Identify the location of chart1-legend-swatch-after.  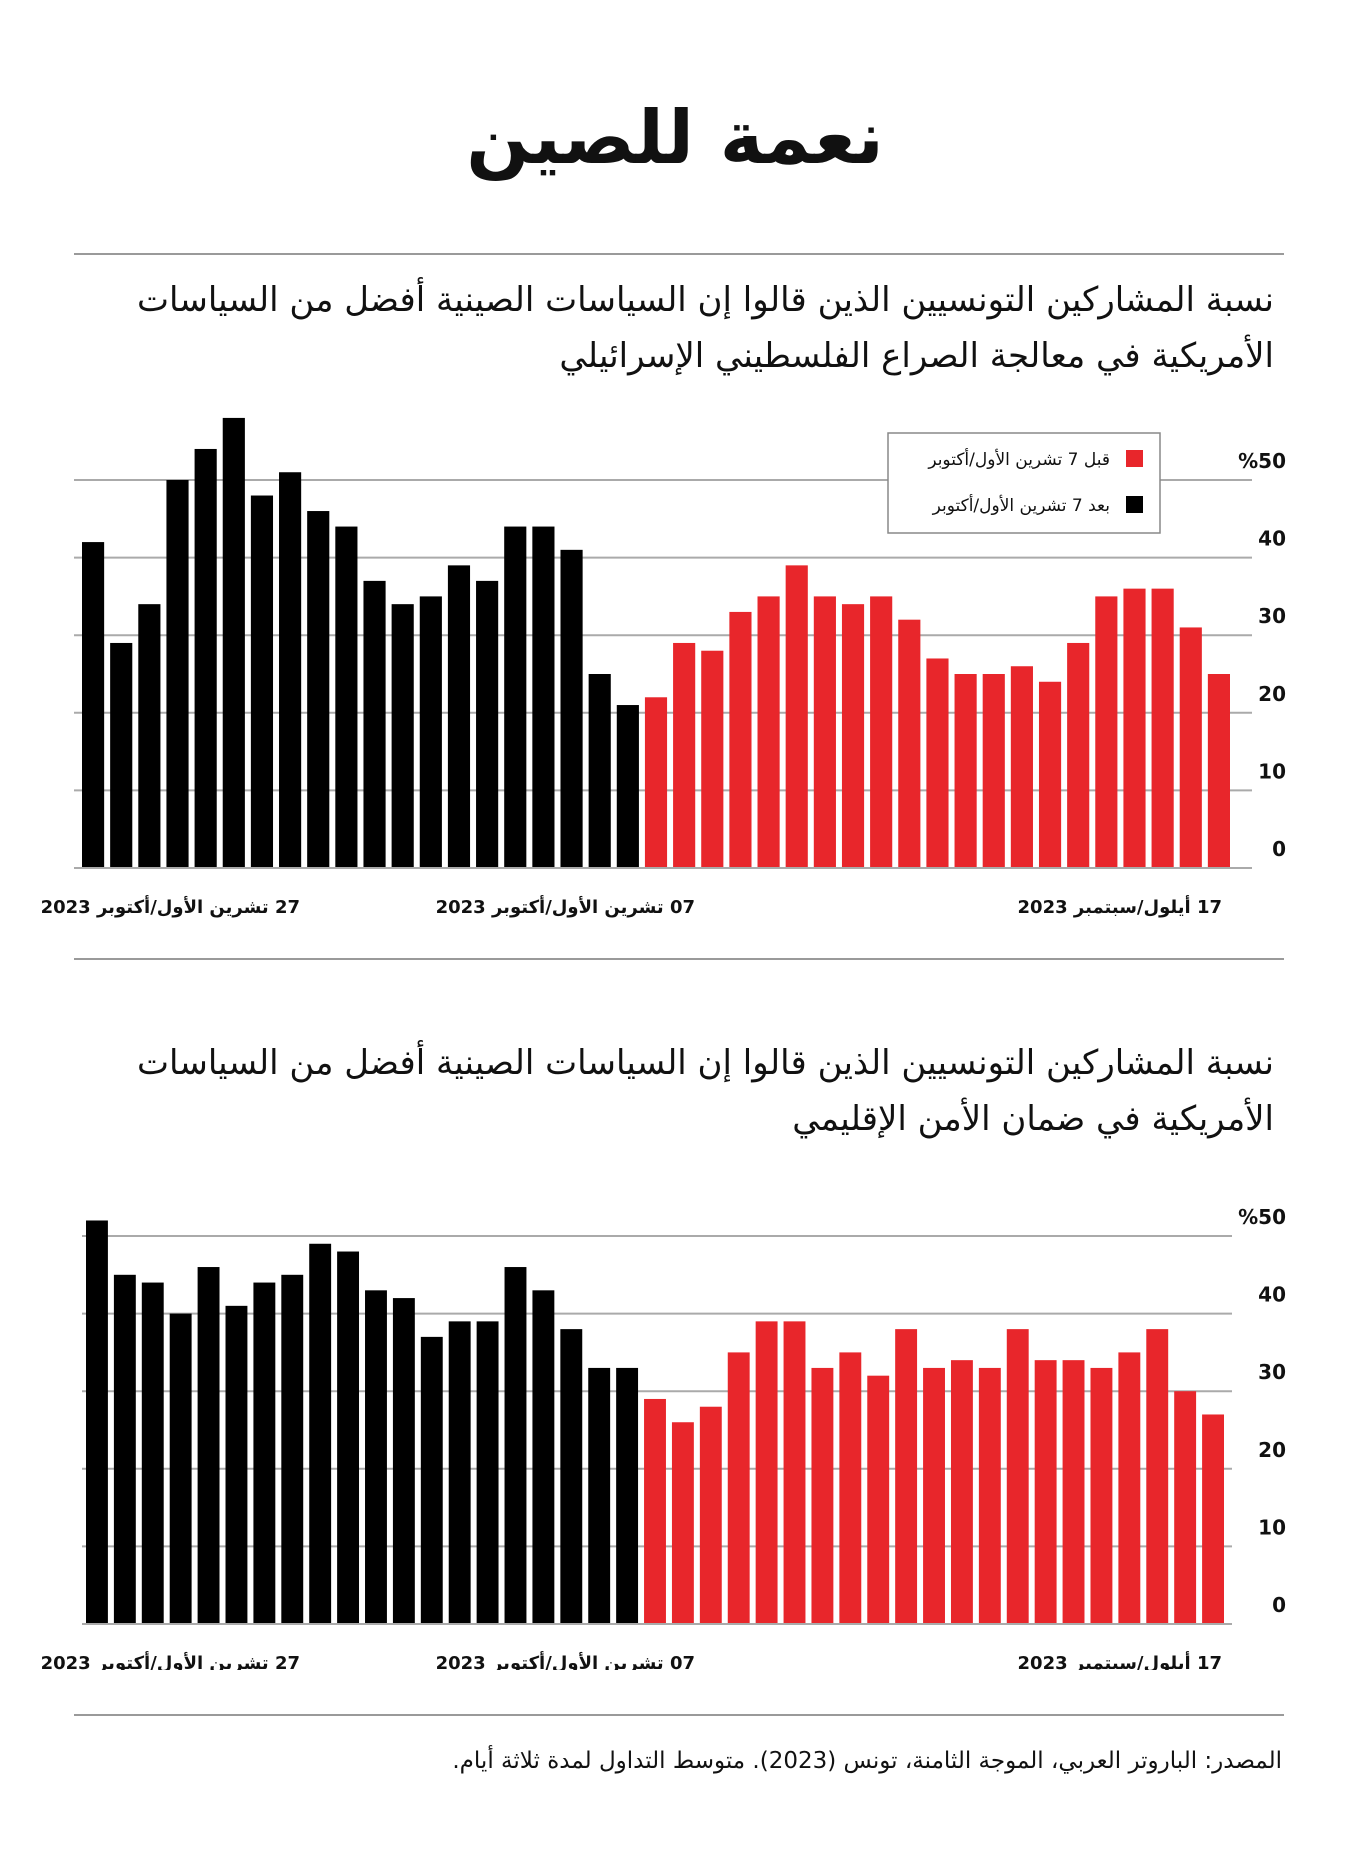
(1134, 504).